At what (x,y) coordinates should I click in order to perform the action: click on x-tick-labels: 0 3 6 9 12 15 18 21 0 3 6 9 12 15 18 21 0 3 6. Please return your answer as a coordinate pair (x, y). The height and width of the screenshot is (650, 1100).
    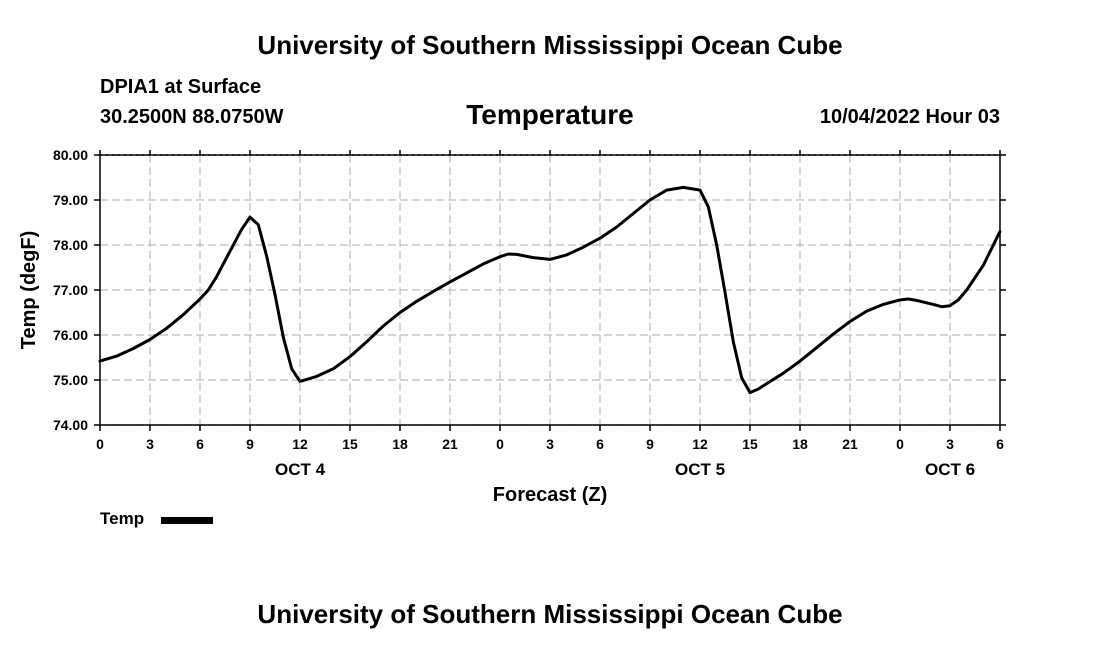
    Looking at the image, I should click on (550, 444).